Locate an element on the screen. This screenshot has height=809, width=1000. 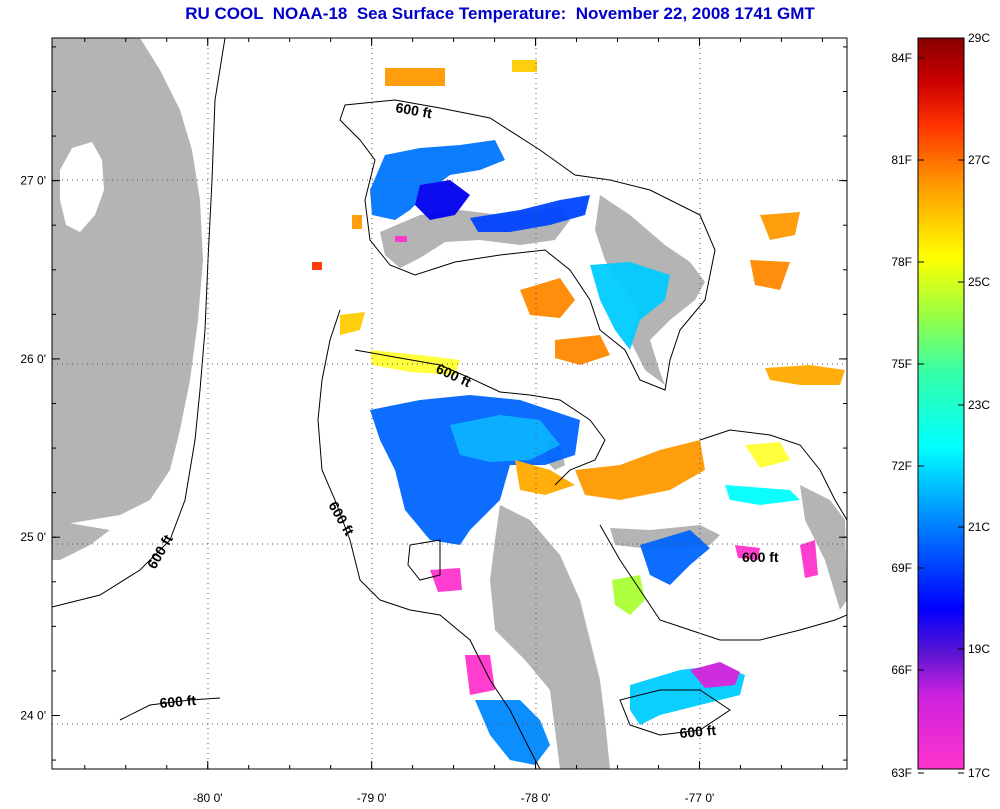
colorbar is located at coordinates (941, 403).